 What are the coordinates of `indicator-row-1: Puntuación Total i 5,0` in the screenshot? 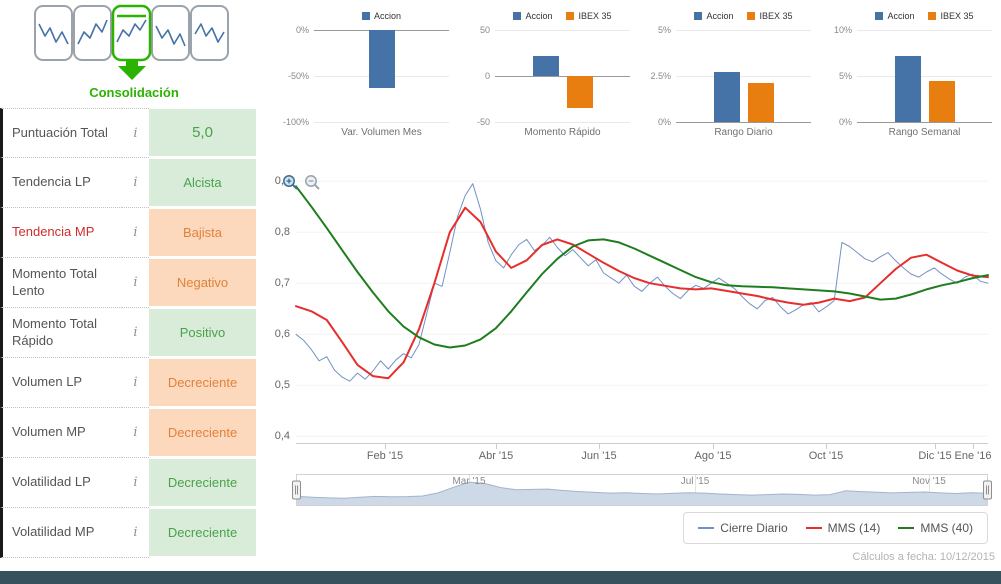 It's located at (129, 133).